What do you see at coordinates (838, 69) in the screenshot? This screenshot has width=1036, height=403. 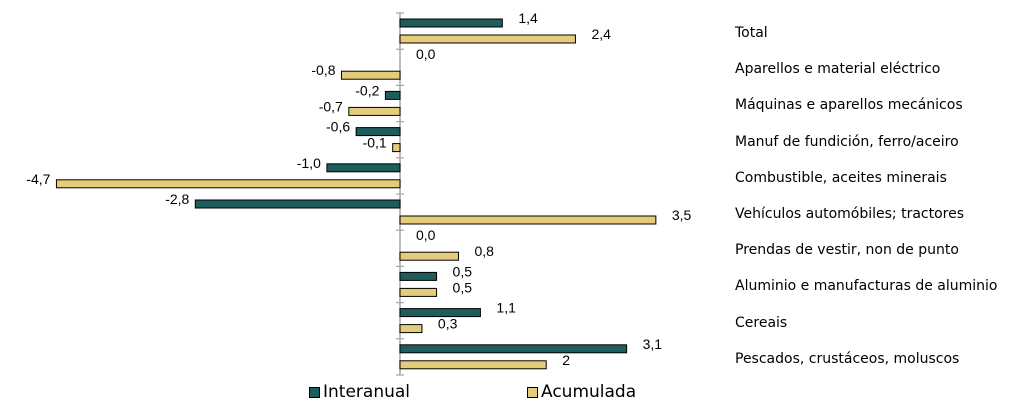 I see `category-label: Aparellos e material eléctrico` at bounding box center [838, 69].